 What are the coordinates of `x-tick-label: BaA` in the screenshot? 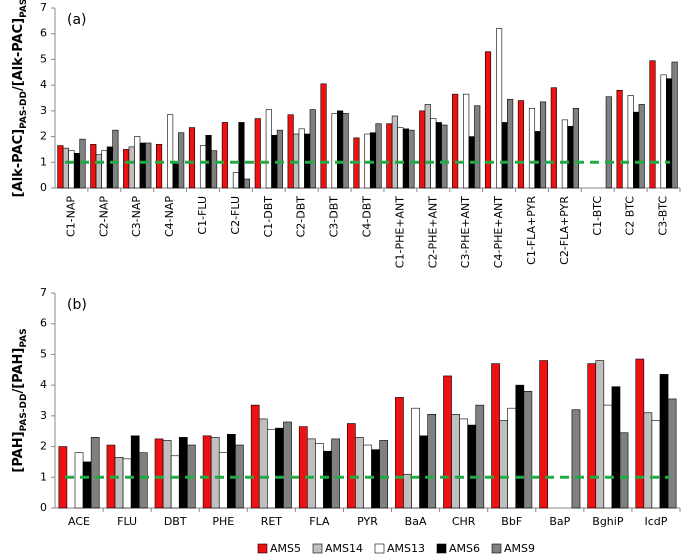 It's located at (416, 521).